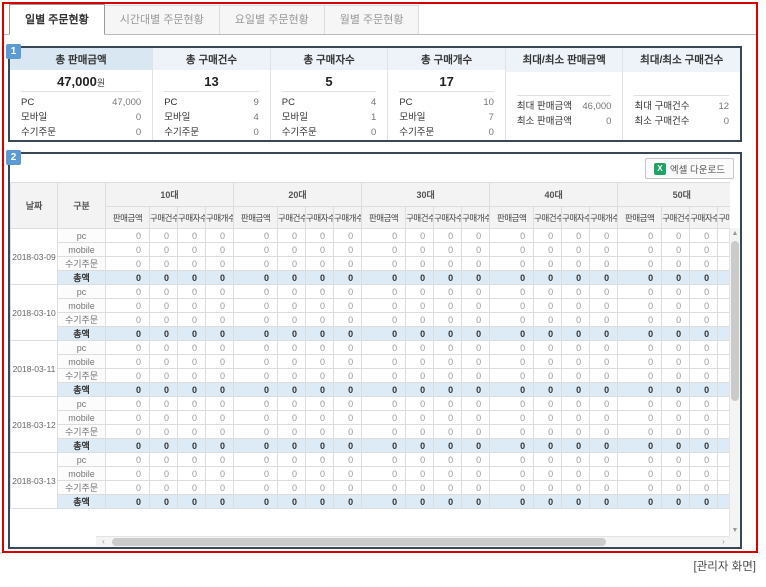  Describe the element at coordinates (81, 431) in the screenshot. I see `row-type-cell: 수기주문` at that location.